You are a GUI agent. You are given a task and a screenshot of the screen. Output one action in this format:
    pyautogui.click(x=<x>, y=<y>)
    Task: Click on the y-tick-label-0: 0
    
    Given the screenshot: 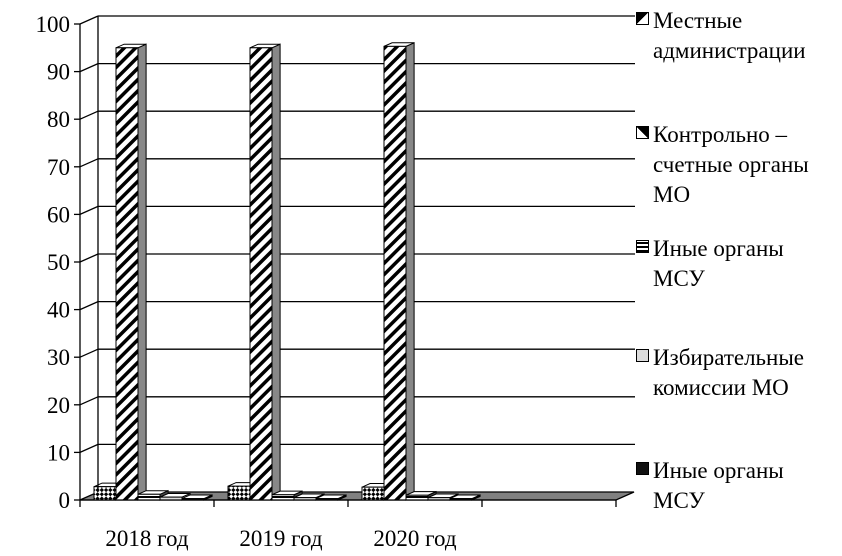 What is the action you would take?
    pyautogui.click(x=65, y=500)
    